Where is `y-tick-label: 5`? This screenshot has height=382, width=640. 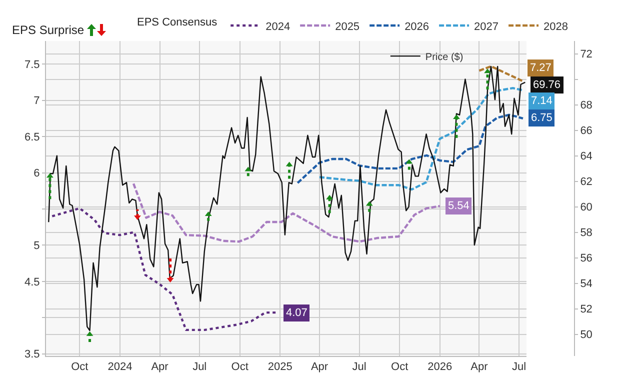
y-tick-label: 5 is located at coordinates (37, 246).